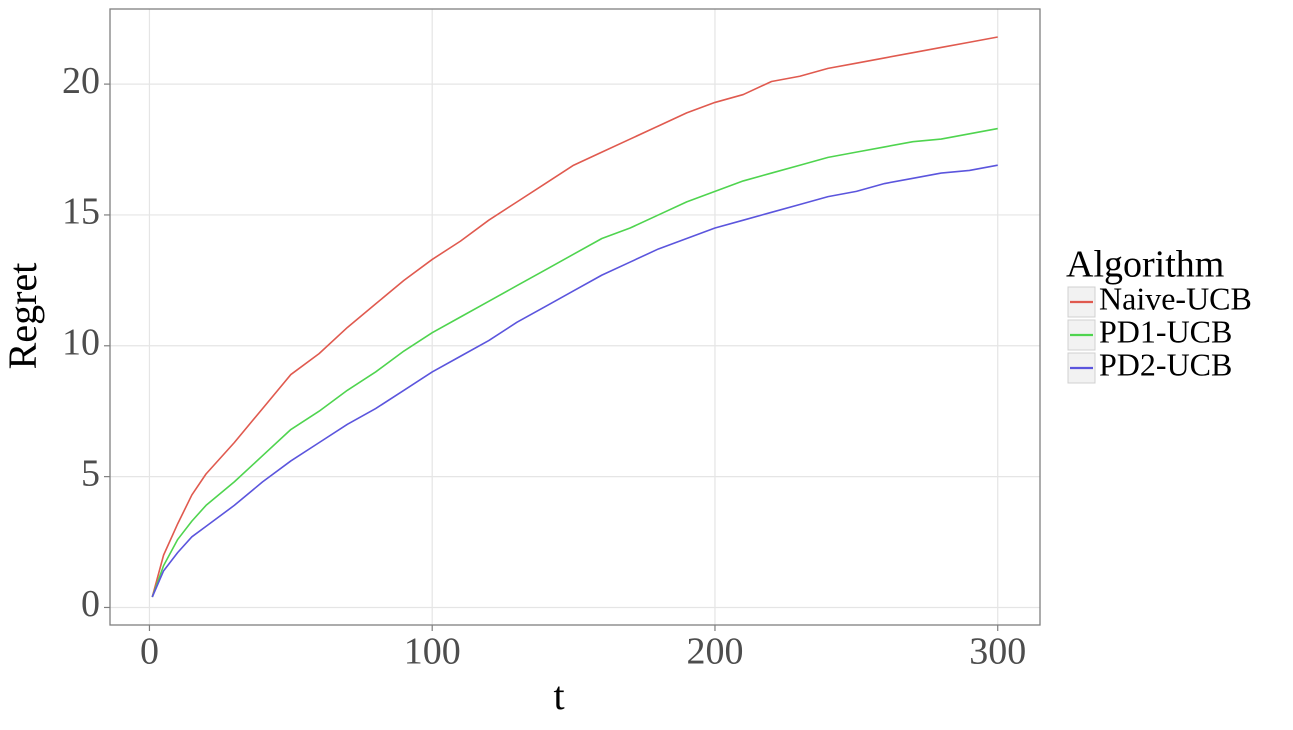 This screenshot has height=730, width=1293. Describe the element at coordinates (81, 81) in the screenshot. I see `y-tick-label: 20` at that location.